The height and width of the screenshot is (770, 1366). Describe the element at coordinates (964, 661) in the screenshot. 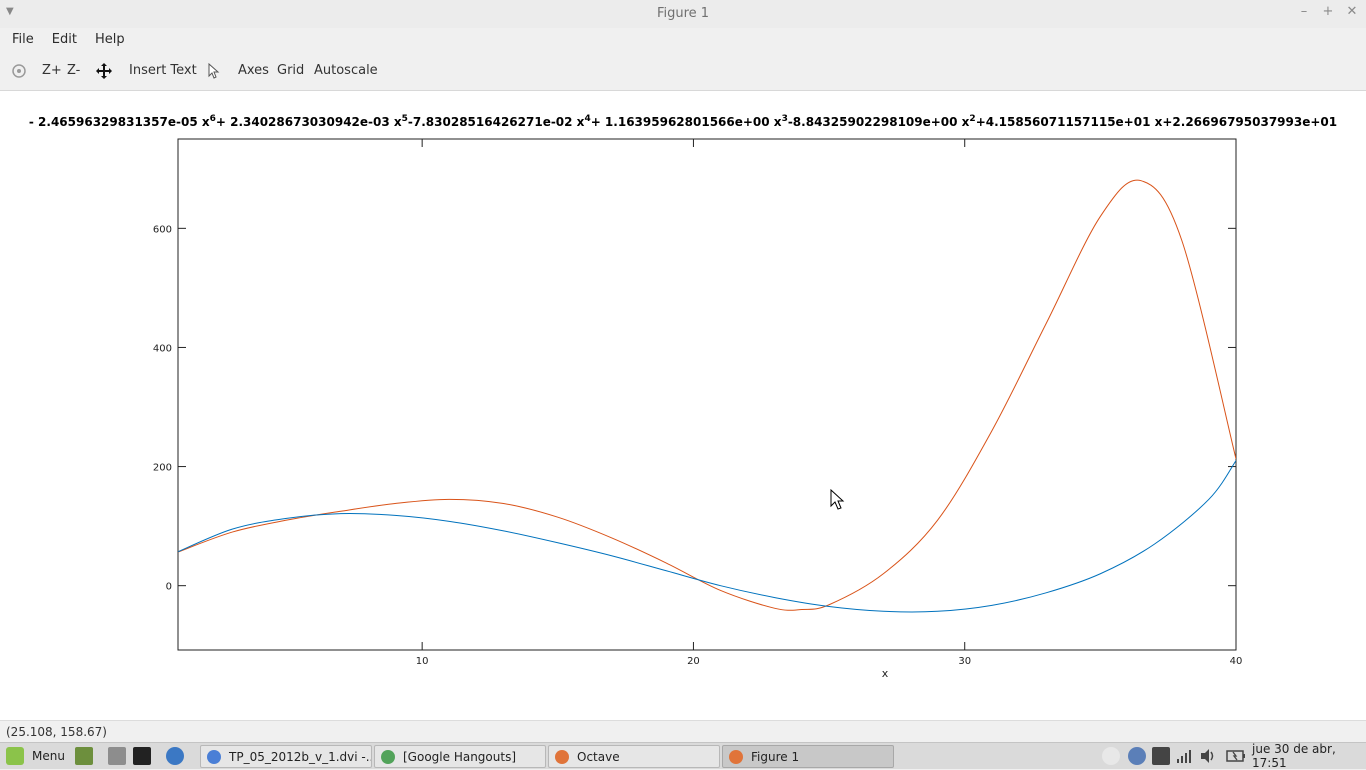

I see `x-tick-label: 30` at that location.